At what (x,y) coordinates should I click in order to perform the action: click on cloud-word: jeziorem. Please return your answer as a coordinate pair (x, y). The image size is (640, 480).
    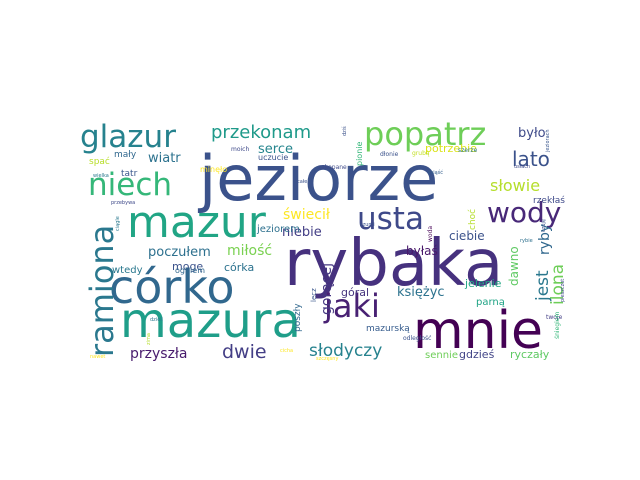
    Looking at the image, I should click on (278, 229).